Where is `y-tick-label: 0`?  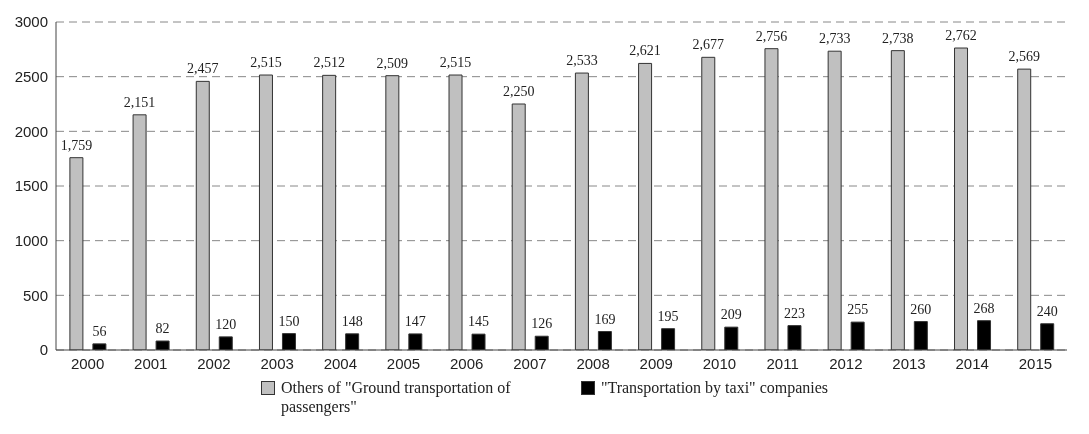
y-tick-label: 0 is located at coordinates (43, 350).